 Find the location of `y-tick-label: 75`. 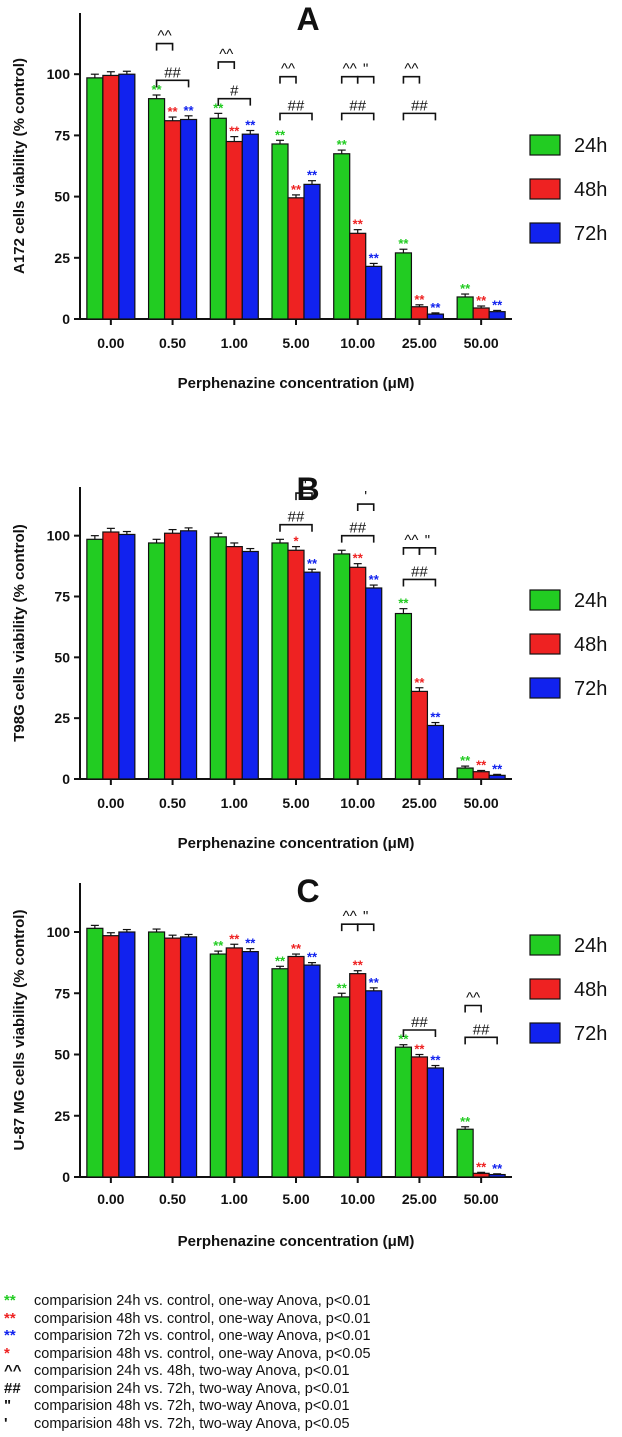

y-tick-label: 75 is located at coordinates (62, 993).